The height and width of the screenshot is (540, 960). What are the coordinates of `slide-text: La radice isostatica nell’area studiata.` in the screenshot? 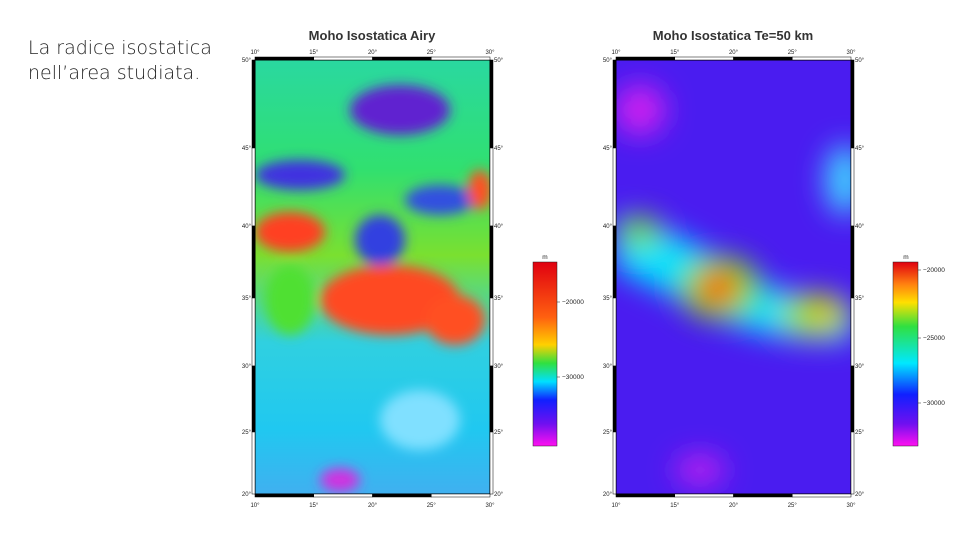 It's located at (120, 61).